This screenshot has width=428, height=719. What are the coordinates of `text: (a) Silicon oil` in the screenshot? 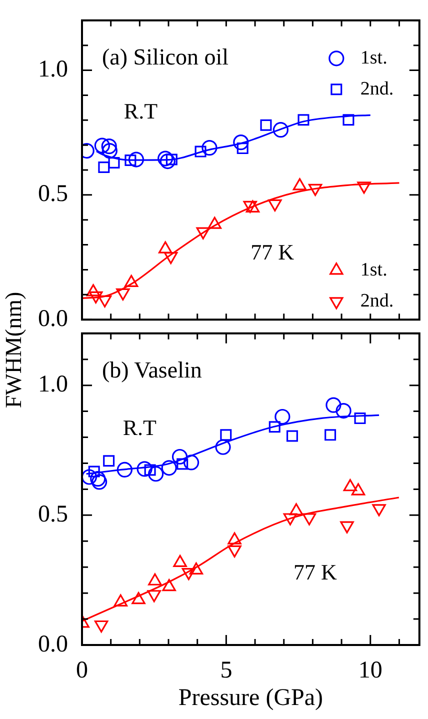 It's located at (165, 57).